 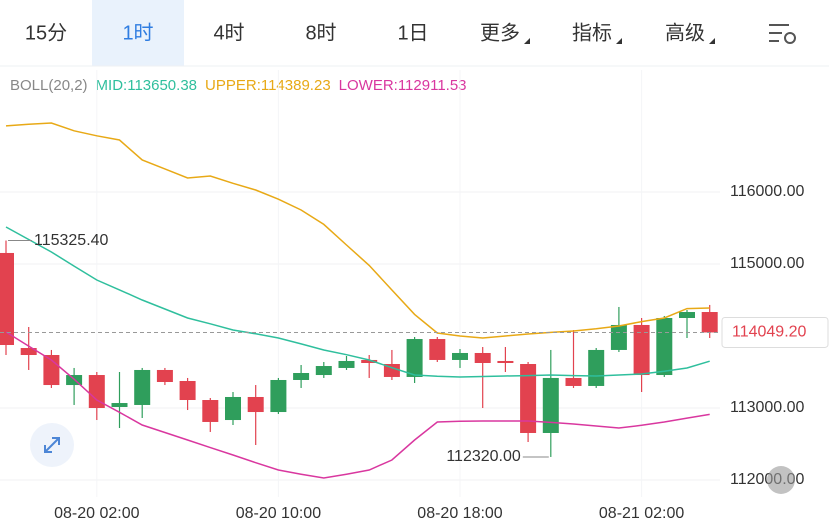 What do you see at coordinates (767, 407) in the screenshot?
I see `y-tick-label: 113000.00` at bounding box center [767, 407].